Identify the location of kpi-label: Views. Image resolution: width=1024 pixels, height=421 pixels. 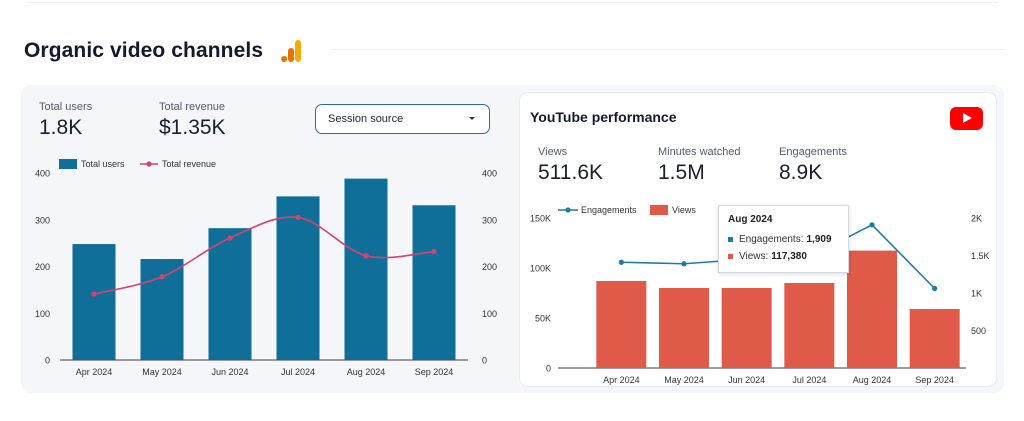
(553, 152).